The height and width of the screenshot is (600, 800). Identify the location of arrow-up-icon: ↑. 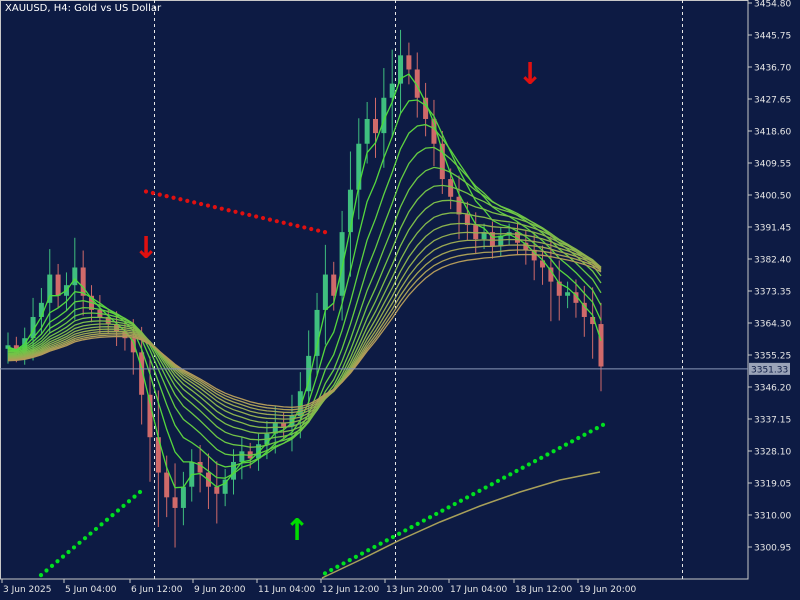
(296, 530).